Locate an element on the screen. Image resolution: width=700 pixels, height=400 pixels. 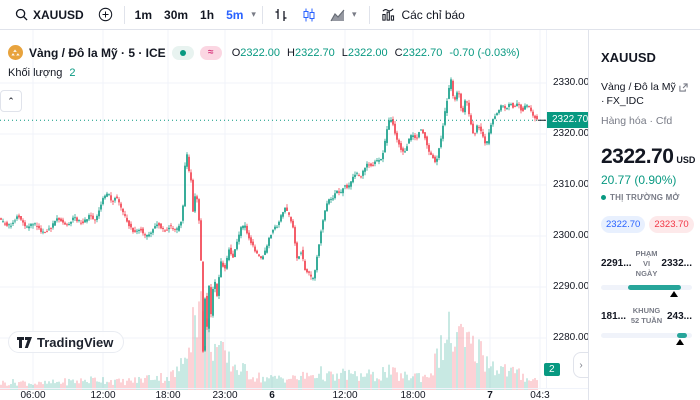
sidebar-symbol-title: XAUUSD is located at coordinates (628, 57).